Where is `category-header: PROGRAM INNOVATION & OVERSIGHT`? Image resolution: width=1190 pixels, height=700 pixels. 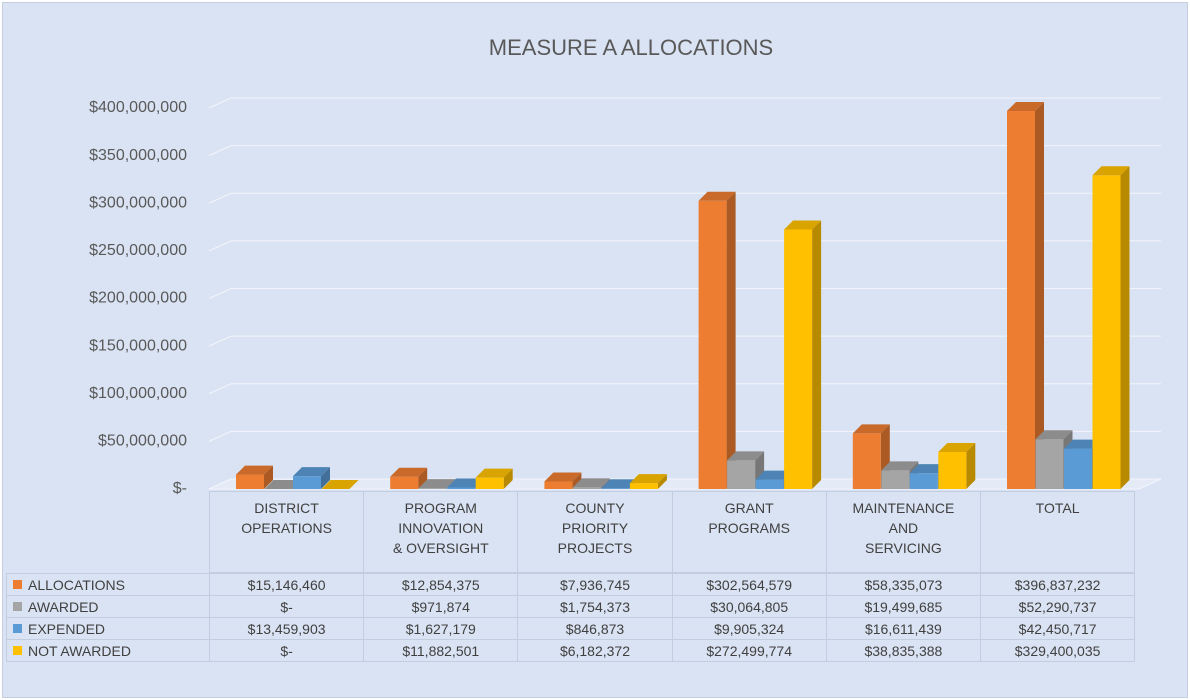 category-header: PROGRAM INNOVATION & OVERSIGHT is located at coordinates (441, 532).